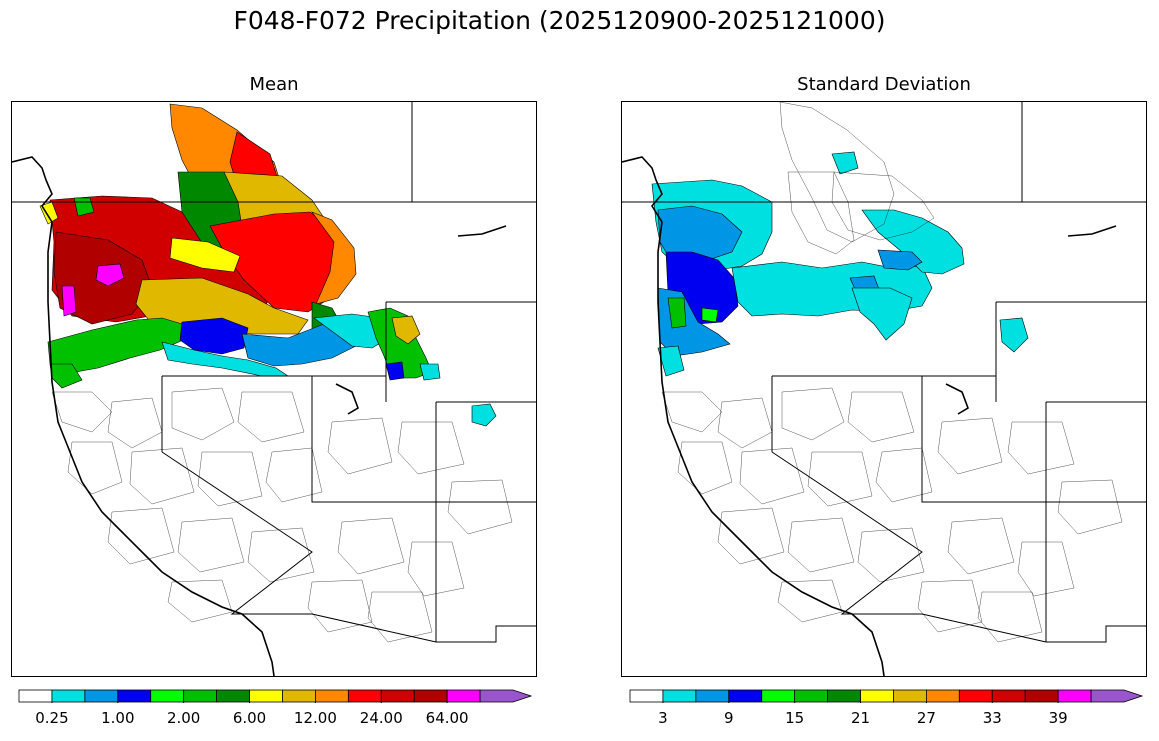  I want to click on std-colorbar-swatches, so click(886, 696).